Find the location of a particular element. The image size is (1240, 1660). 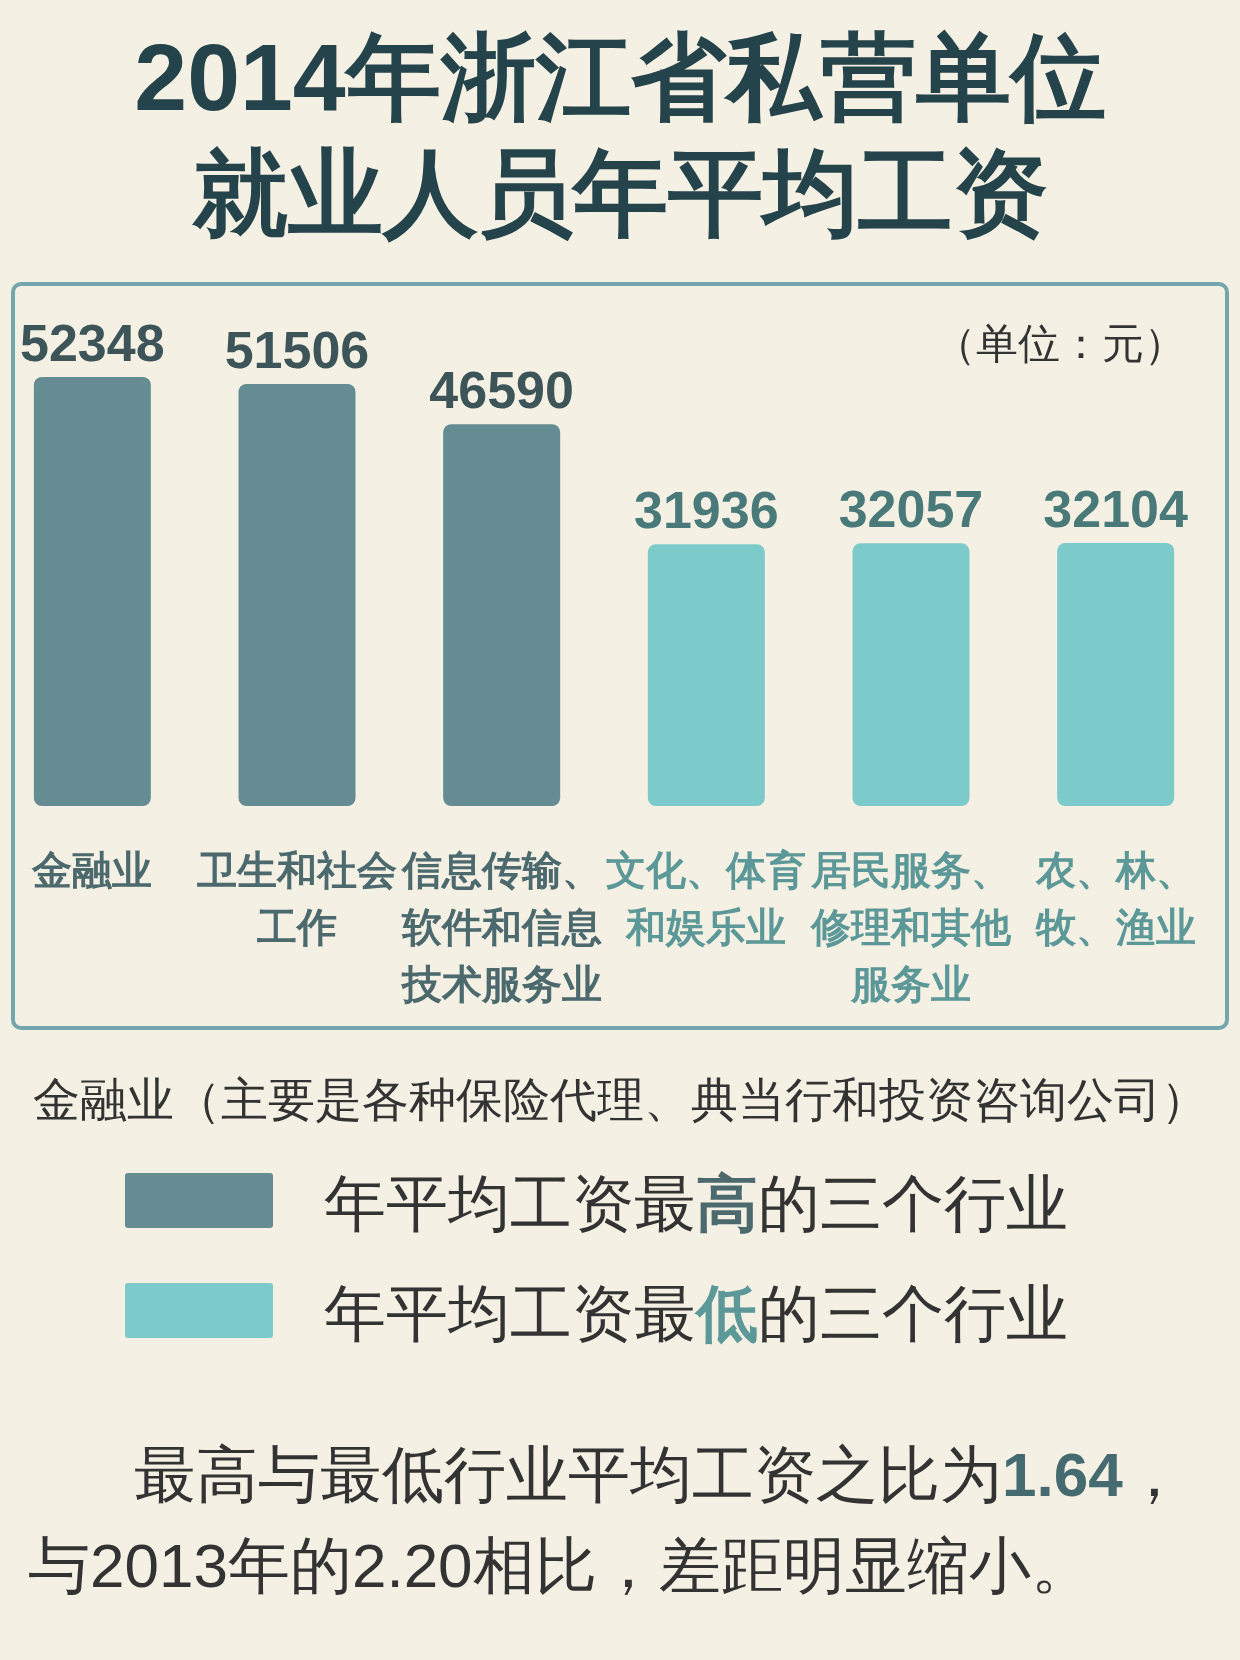

data-label: 31936 is located at coordinates (706, 510).